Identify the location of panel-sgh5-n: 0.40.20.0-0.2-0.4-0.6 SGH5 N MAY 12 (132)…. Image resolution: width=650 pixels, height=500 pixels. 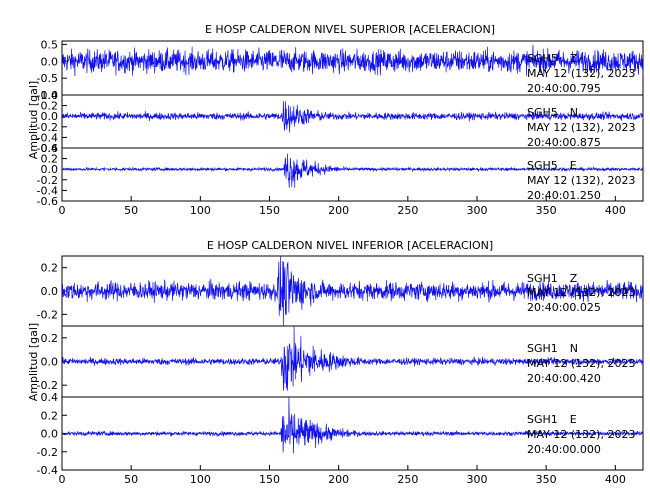
(340, 122).